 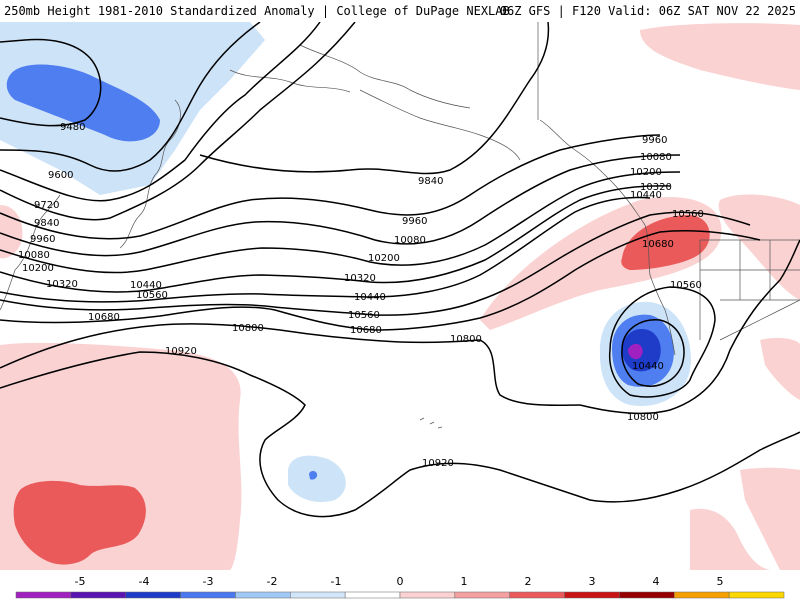 What do you see at coordinates (336, 581) in the screenshot?
I see `colorbar-tick-label: -1` at bounding box center [336, 581].